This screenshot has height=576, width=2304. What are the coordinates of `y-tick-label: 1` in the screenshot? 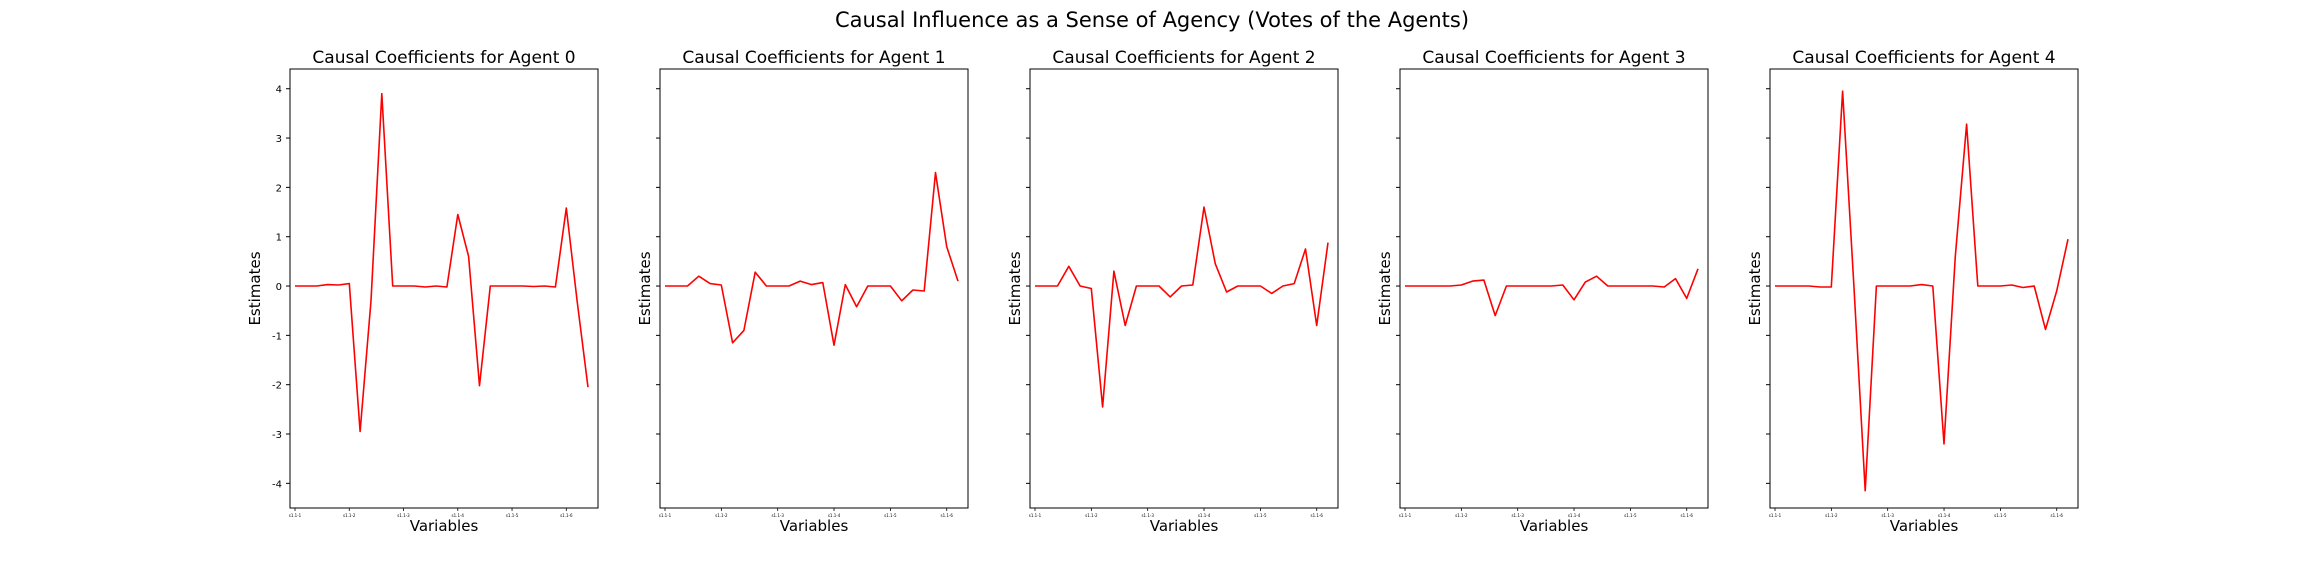 It's located at (279, 238).